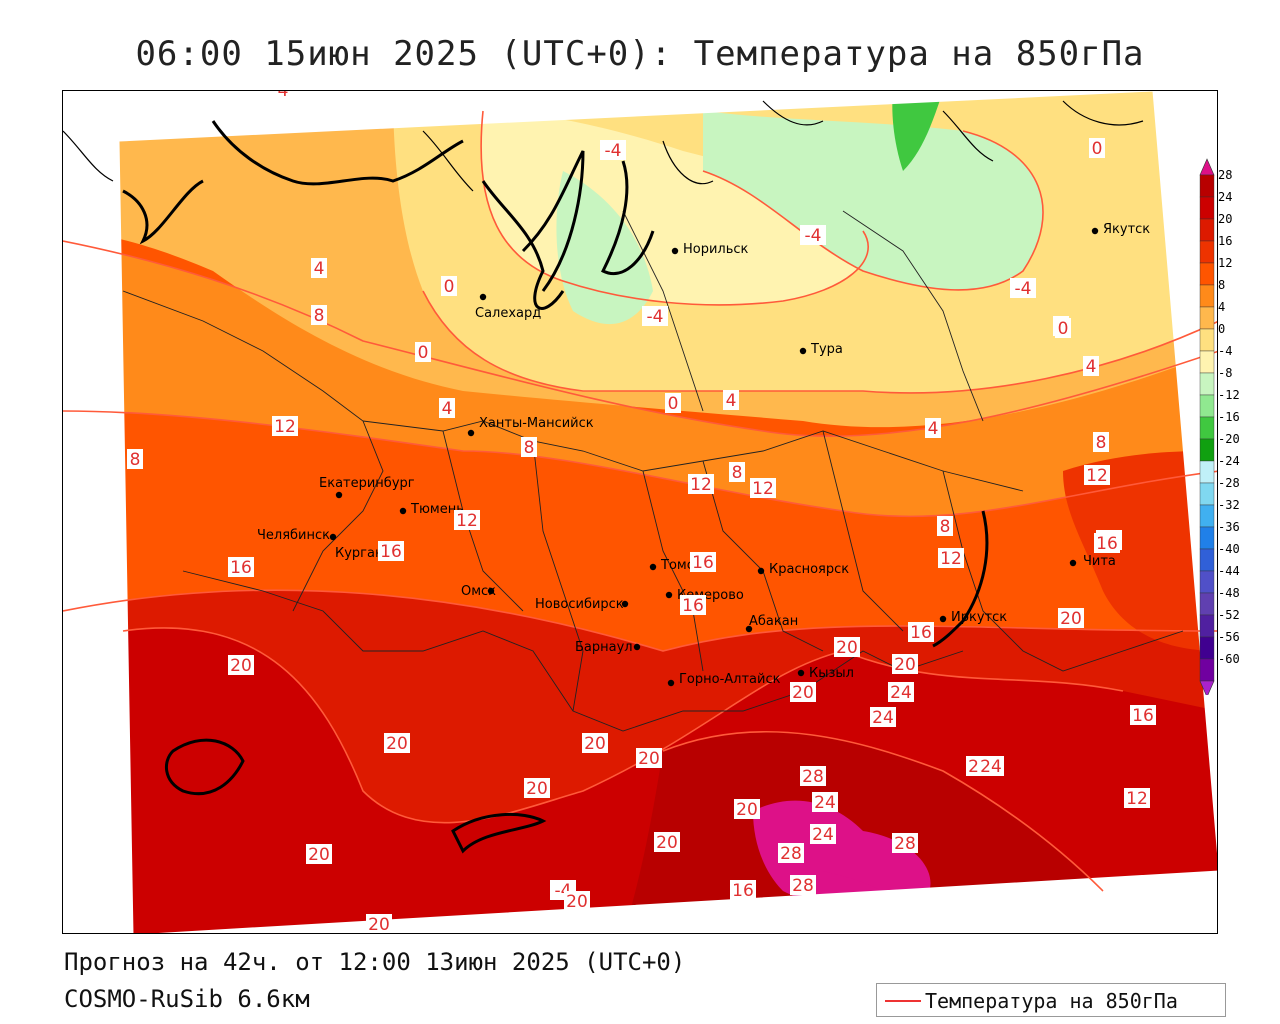  What do you see at coordinates (1229, 549) in the screenshot?
I see `colorbar-tick-label: -40` at bounding box center [1229, 549].